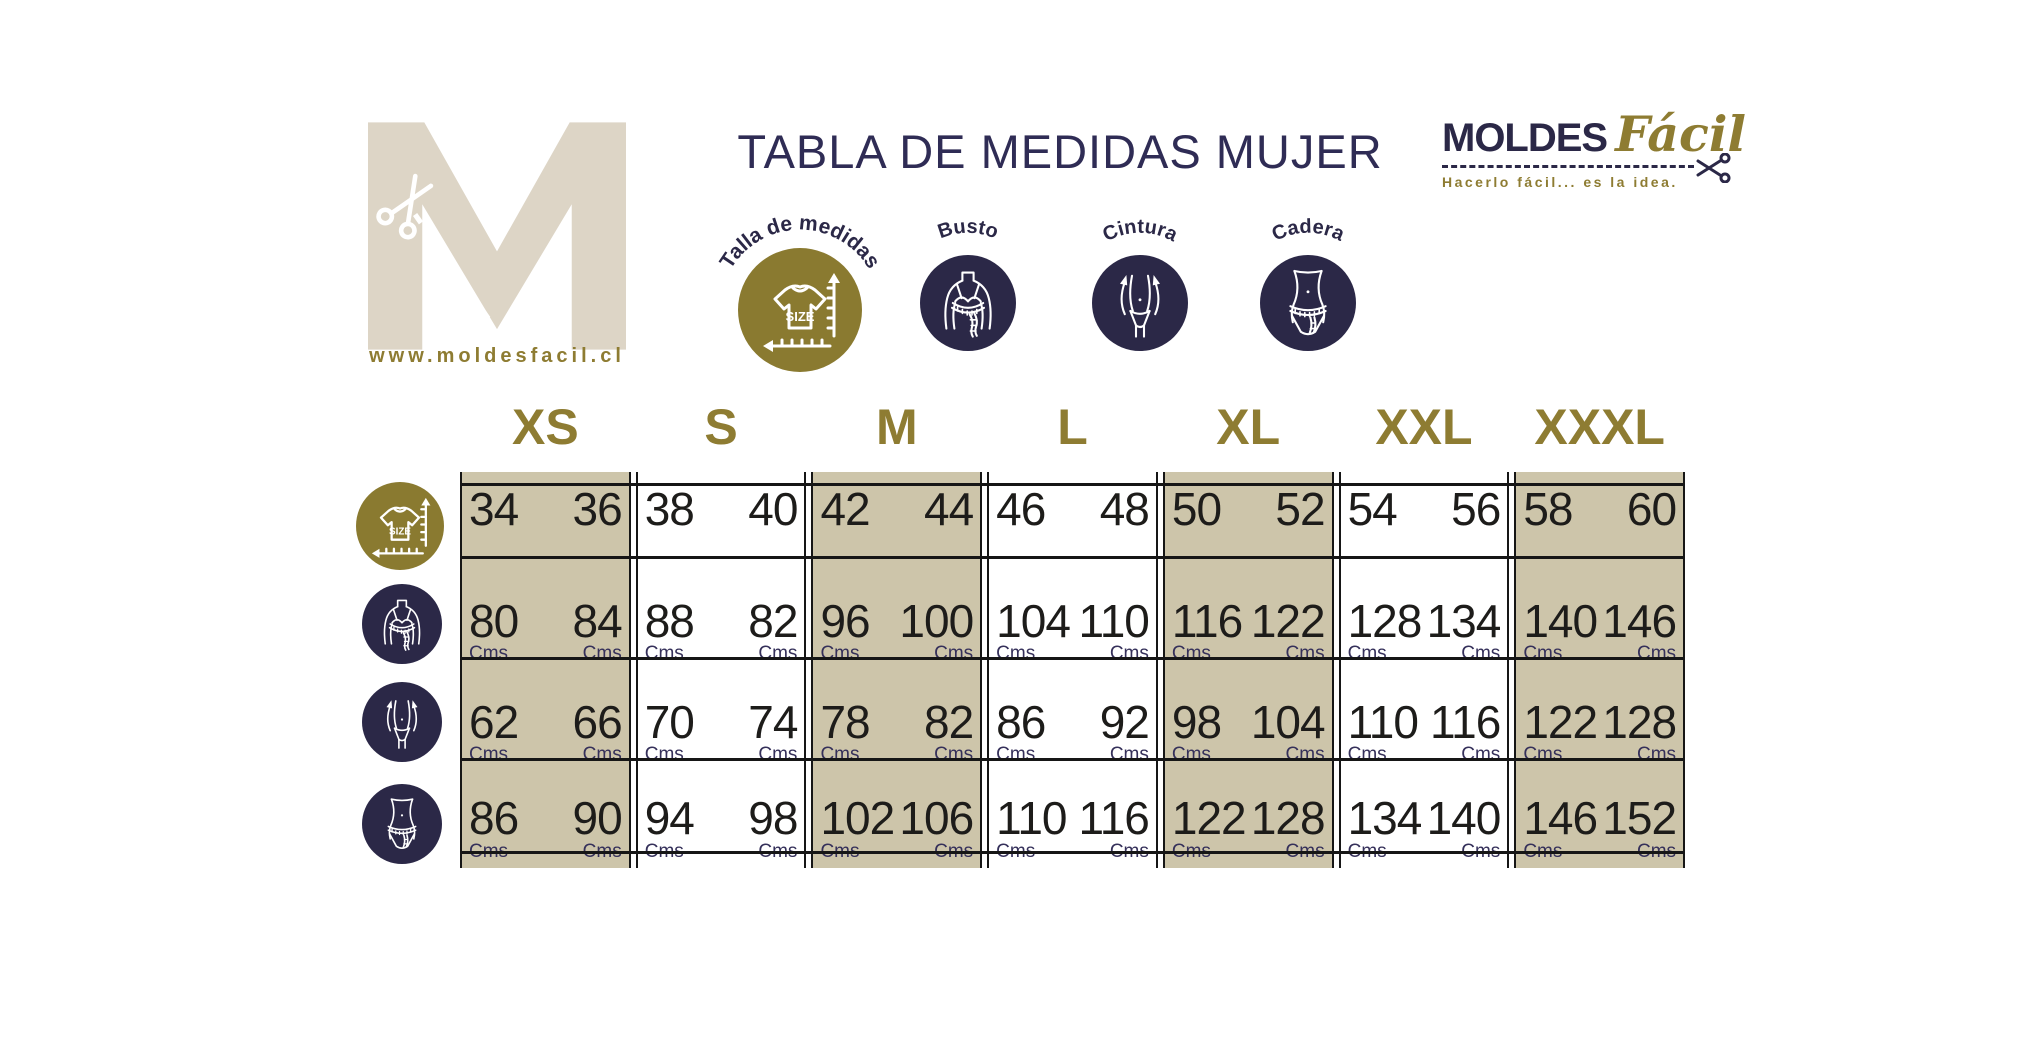 The image size is (2036, 1048). I want to click on busto-value: 110, so click(1114, 620).